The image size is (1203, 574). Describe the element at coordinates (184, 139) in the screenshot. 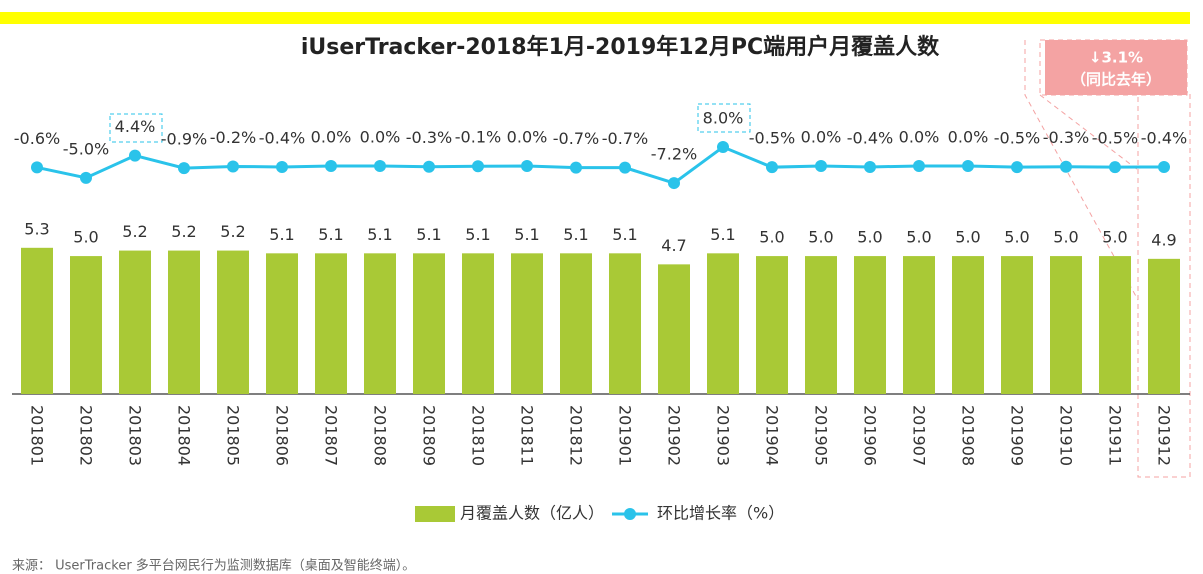

I see `data-label: -0.9%` at that location.